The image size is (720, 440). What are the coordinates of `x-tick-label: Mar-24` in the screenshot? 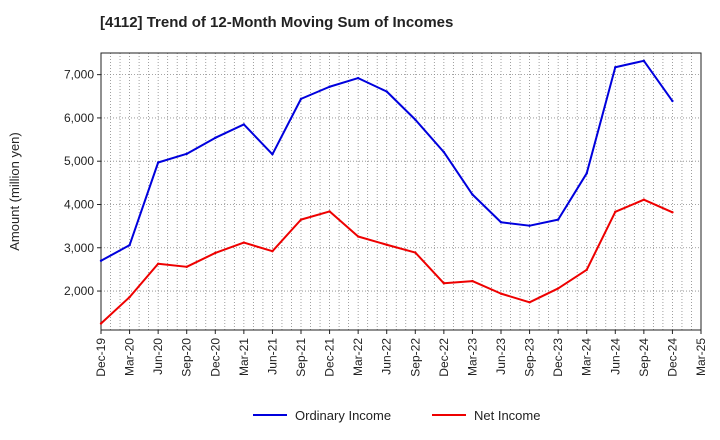 It's located at (587, 357).